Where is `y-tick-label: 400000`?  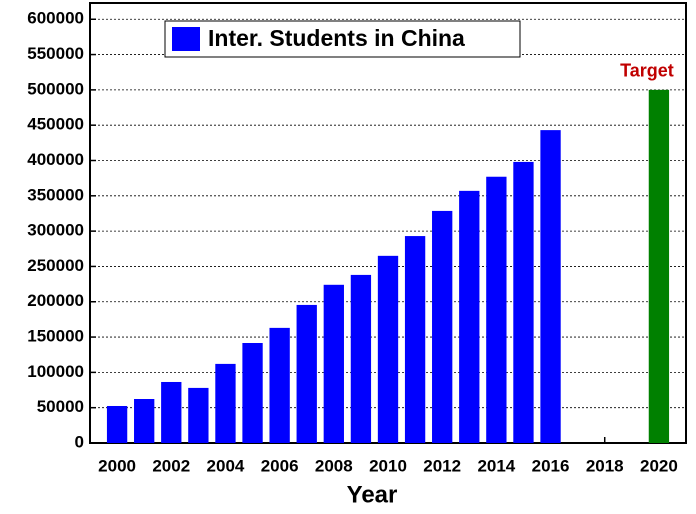 y-tick-label: 400000 is located at coordinates (55, 159).